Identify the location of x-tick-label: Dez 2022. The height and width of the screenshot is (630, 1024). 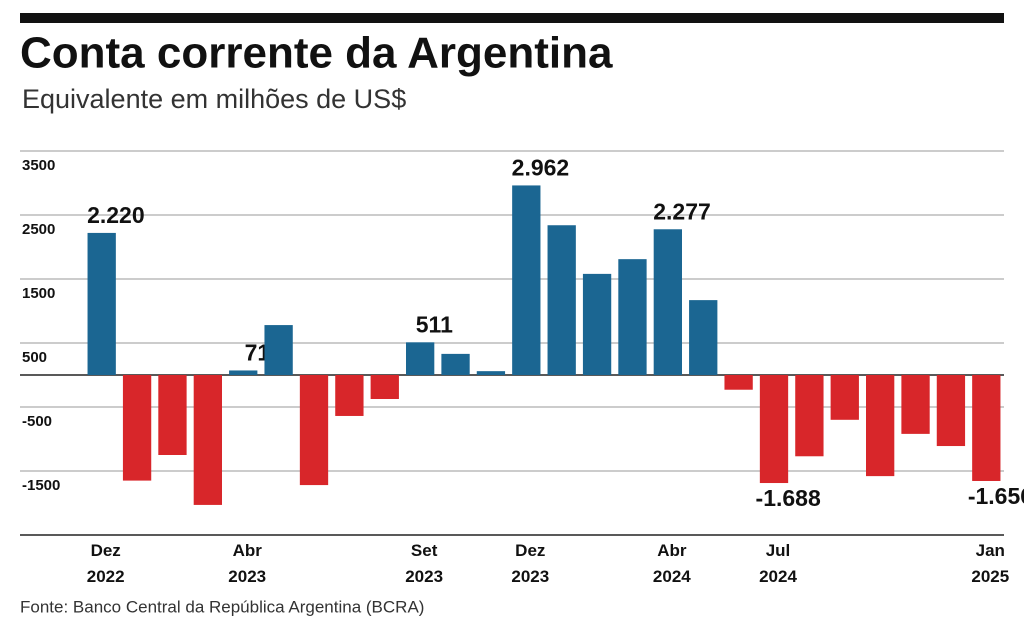
(105, 563).